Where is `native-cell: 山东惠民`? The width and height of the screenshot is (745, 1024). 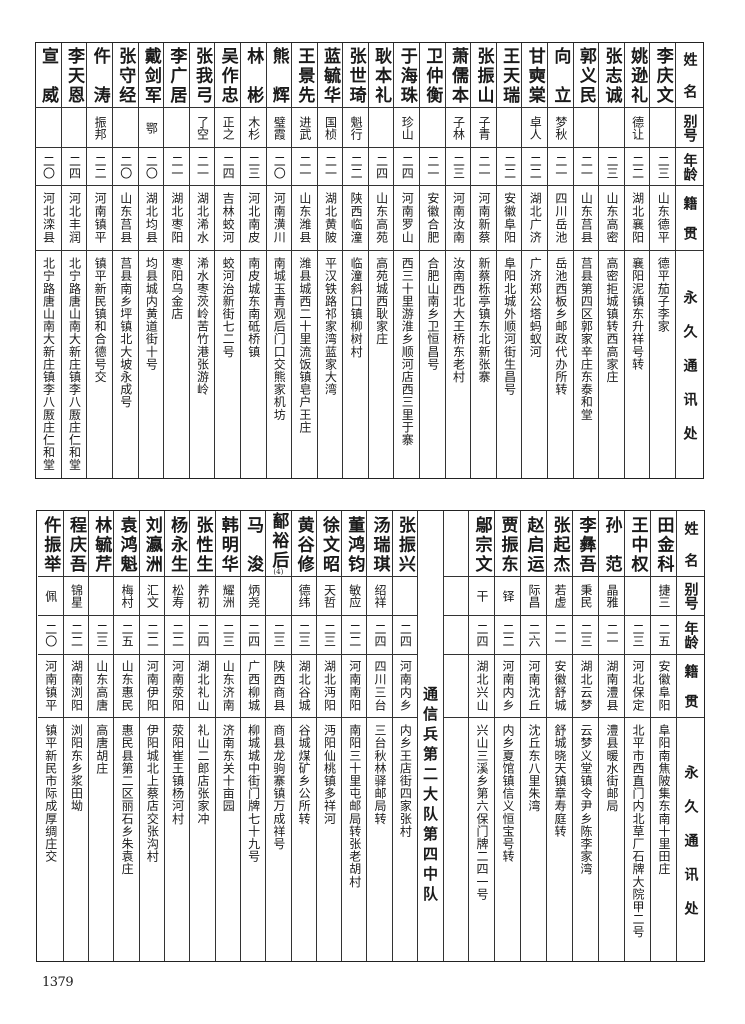 native-cell: 山东惠民 is located at coordinates (126, 686).